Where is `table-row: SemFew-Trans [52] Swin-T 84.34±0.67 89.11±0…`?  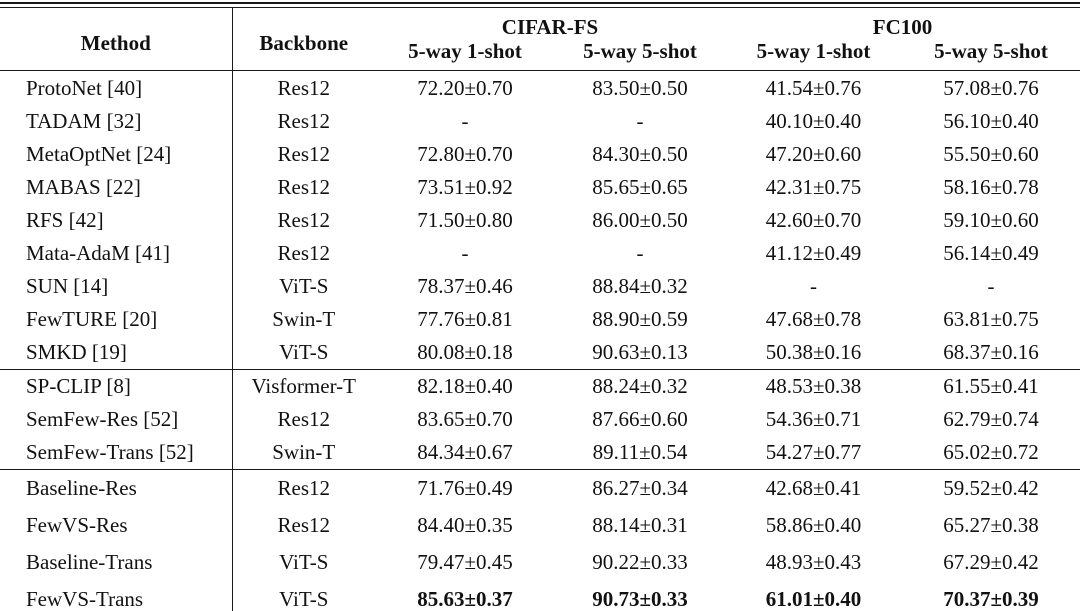
table-row: SemFew-Trans [52] Swin-T 84.34±0.67 89.11±0… is located at coordinates (540, 452).